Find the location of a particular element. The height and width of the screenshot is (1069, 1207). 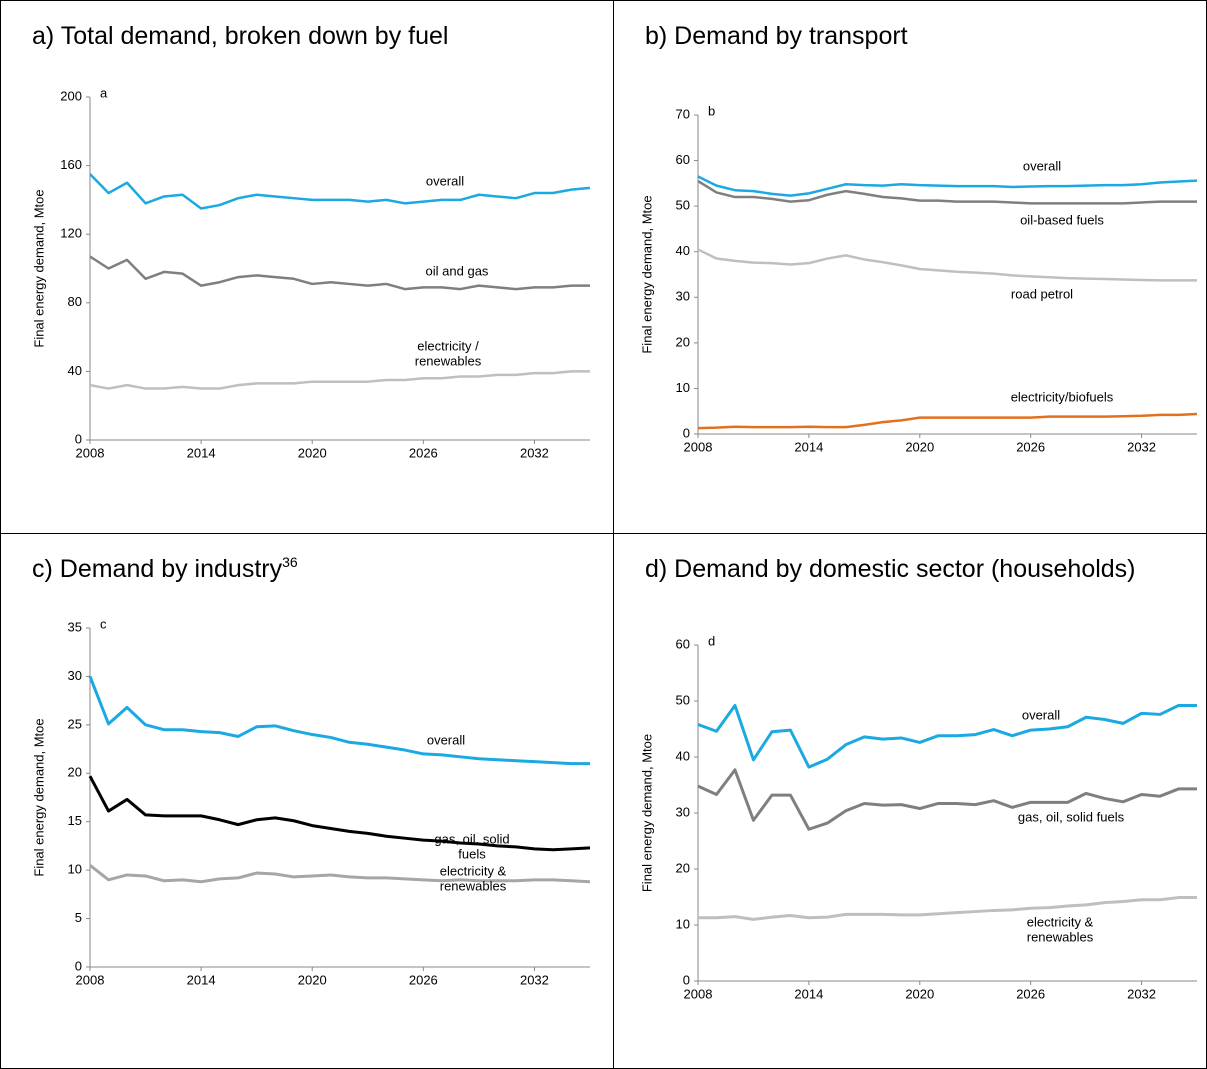

y-tick-label: 15 is located at coordinates (75, 820).